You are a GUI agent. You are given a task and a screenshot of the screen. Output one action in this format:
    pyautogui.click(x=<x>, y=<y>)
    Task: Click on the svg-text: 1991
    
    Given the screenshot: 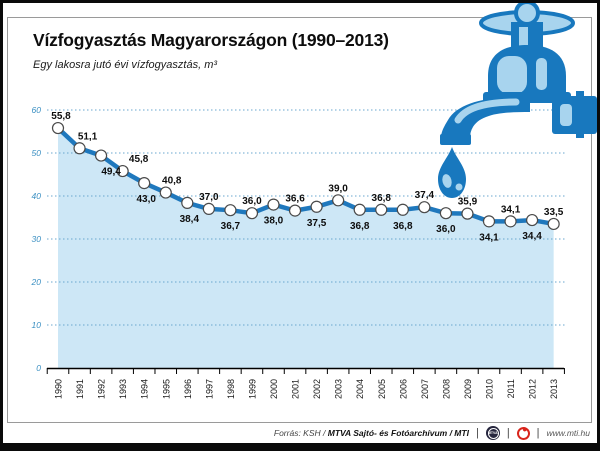 What is the action you would take?
    pyautogui.click(x=80, y=389)
    